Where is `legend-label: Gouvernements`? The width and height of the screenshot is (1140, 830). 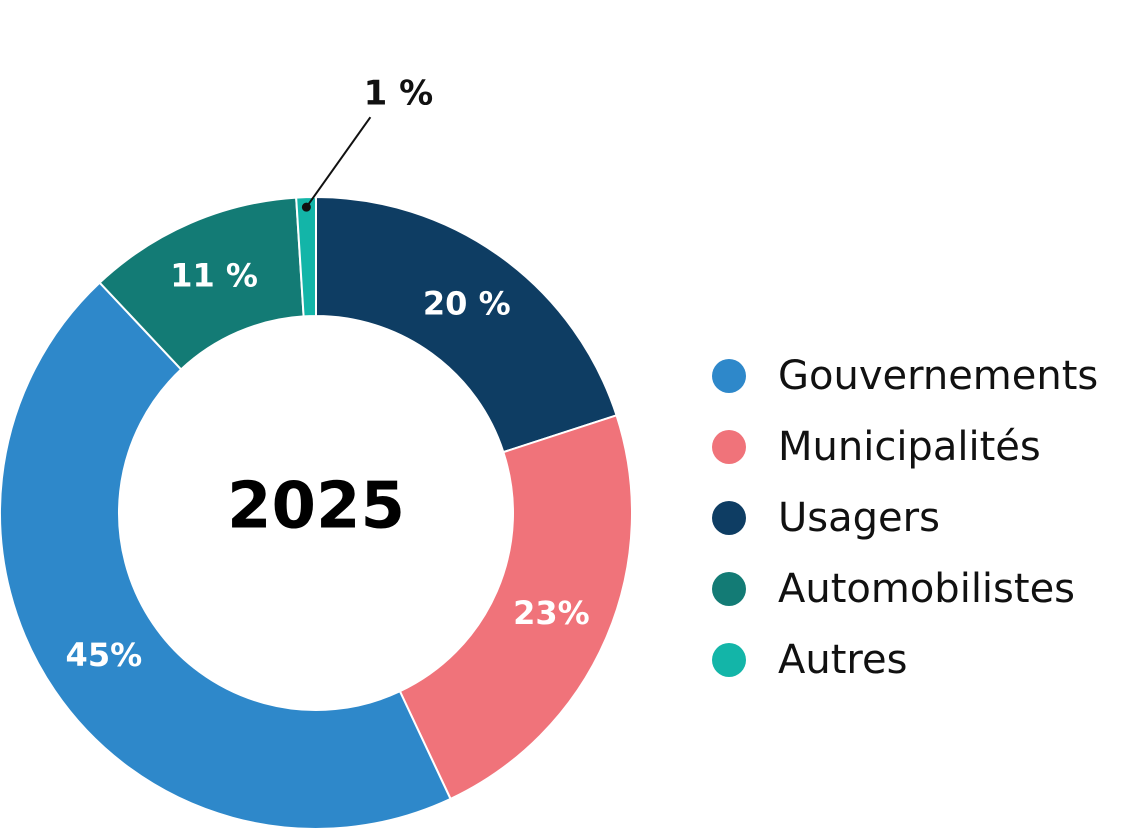 legend-label: Gouvernements is located at coordinates (938, 375).